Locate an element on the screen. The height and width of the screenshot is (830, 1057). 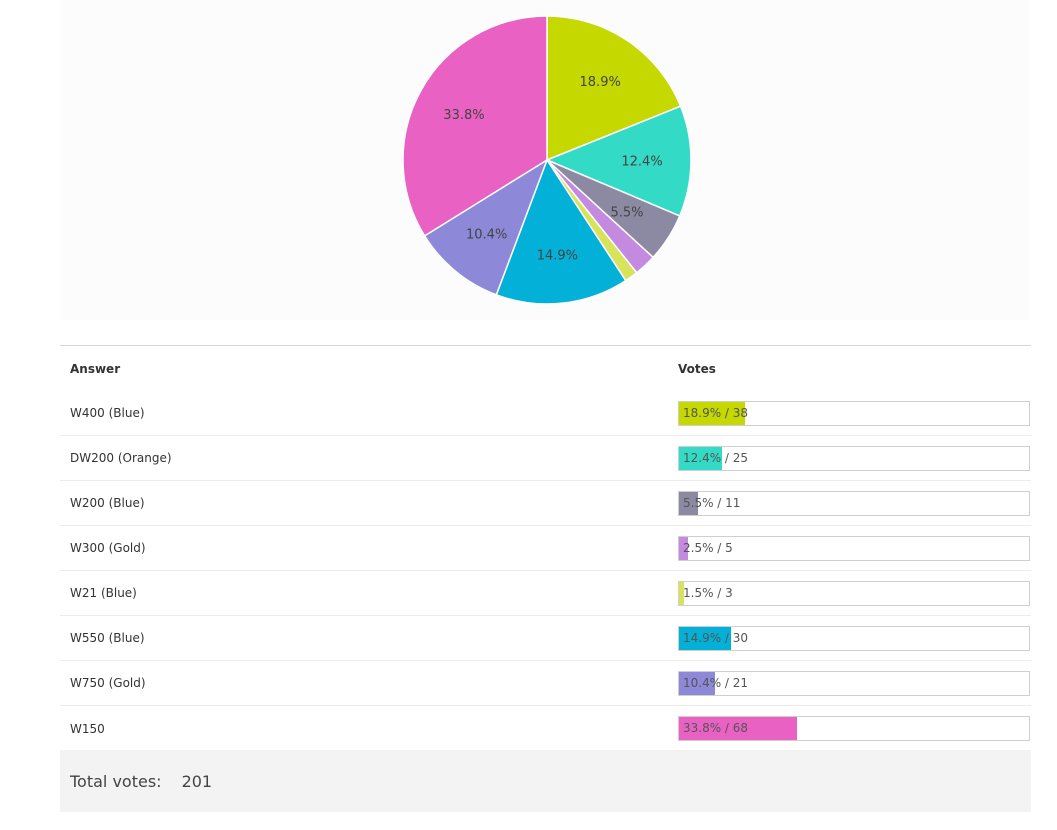
pie-slice-label: 10.4% is located at coordinates (486, 234).